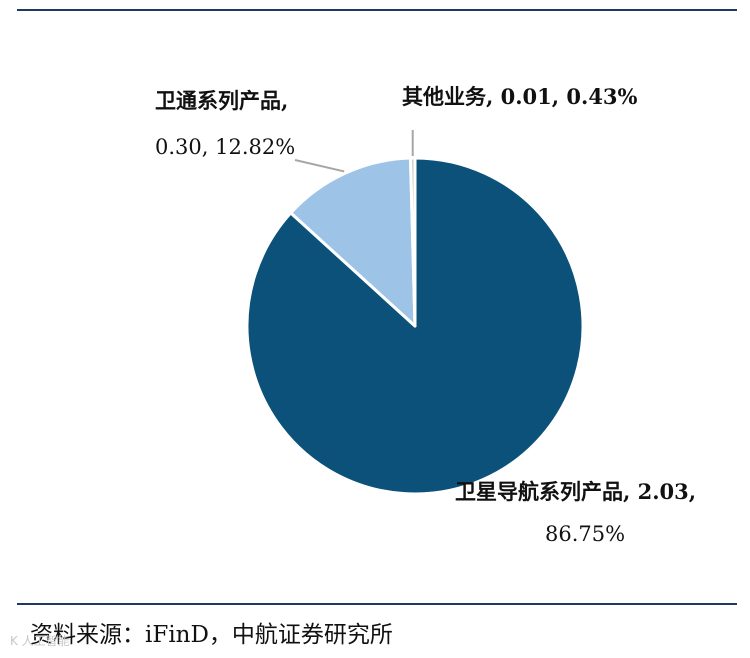 The height and width of the screenshot is (658, 750). Describe the element at coordinates (377, 10) in the screenshot. I see `top-rule` at that location.